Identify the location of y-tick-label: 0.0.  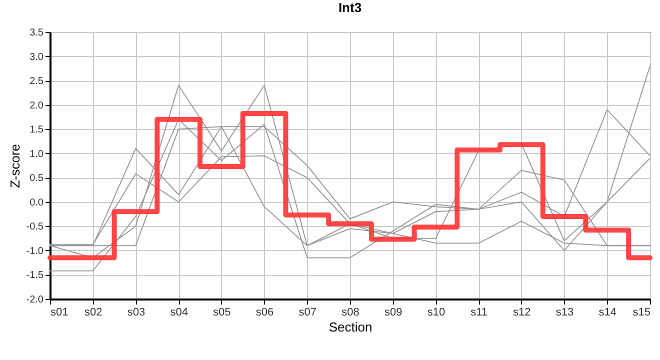
(37, 202).